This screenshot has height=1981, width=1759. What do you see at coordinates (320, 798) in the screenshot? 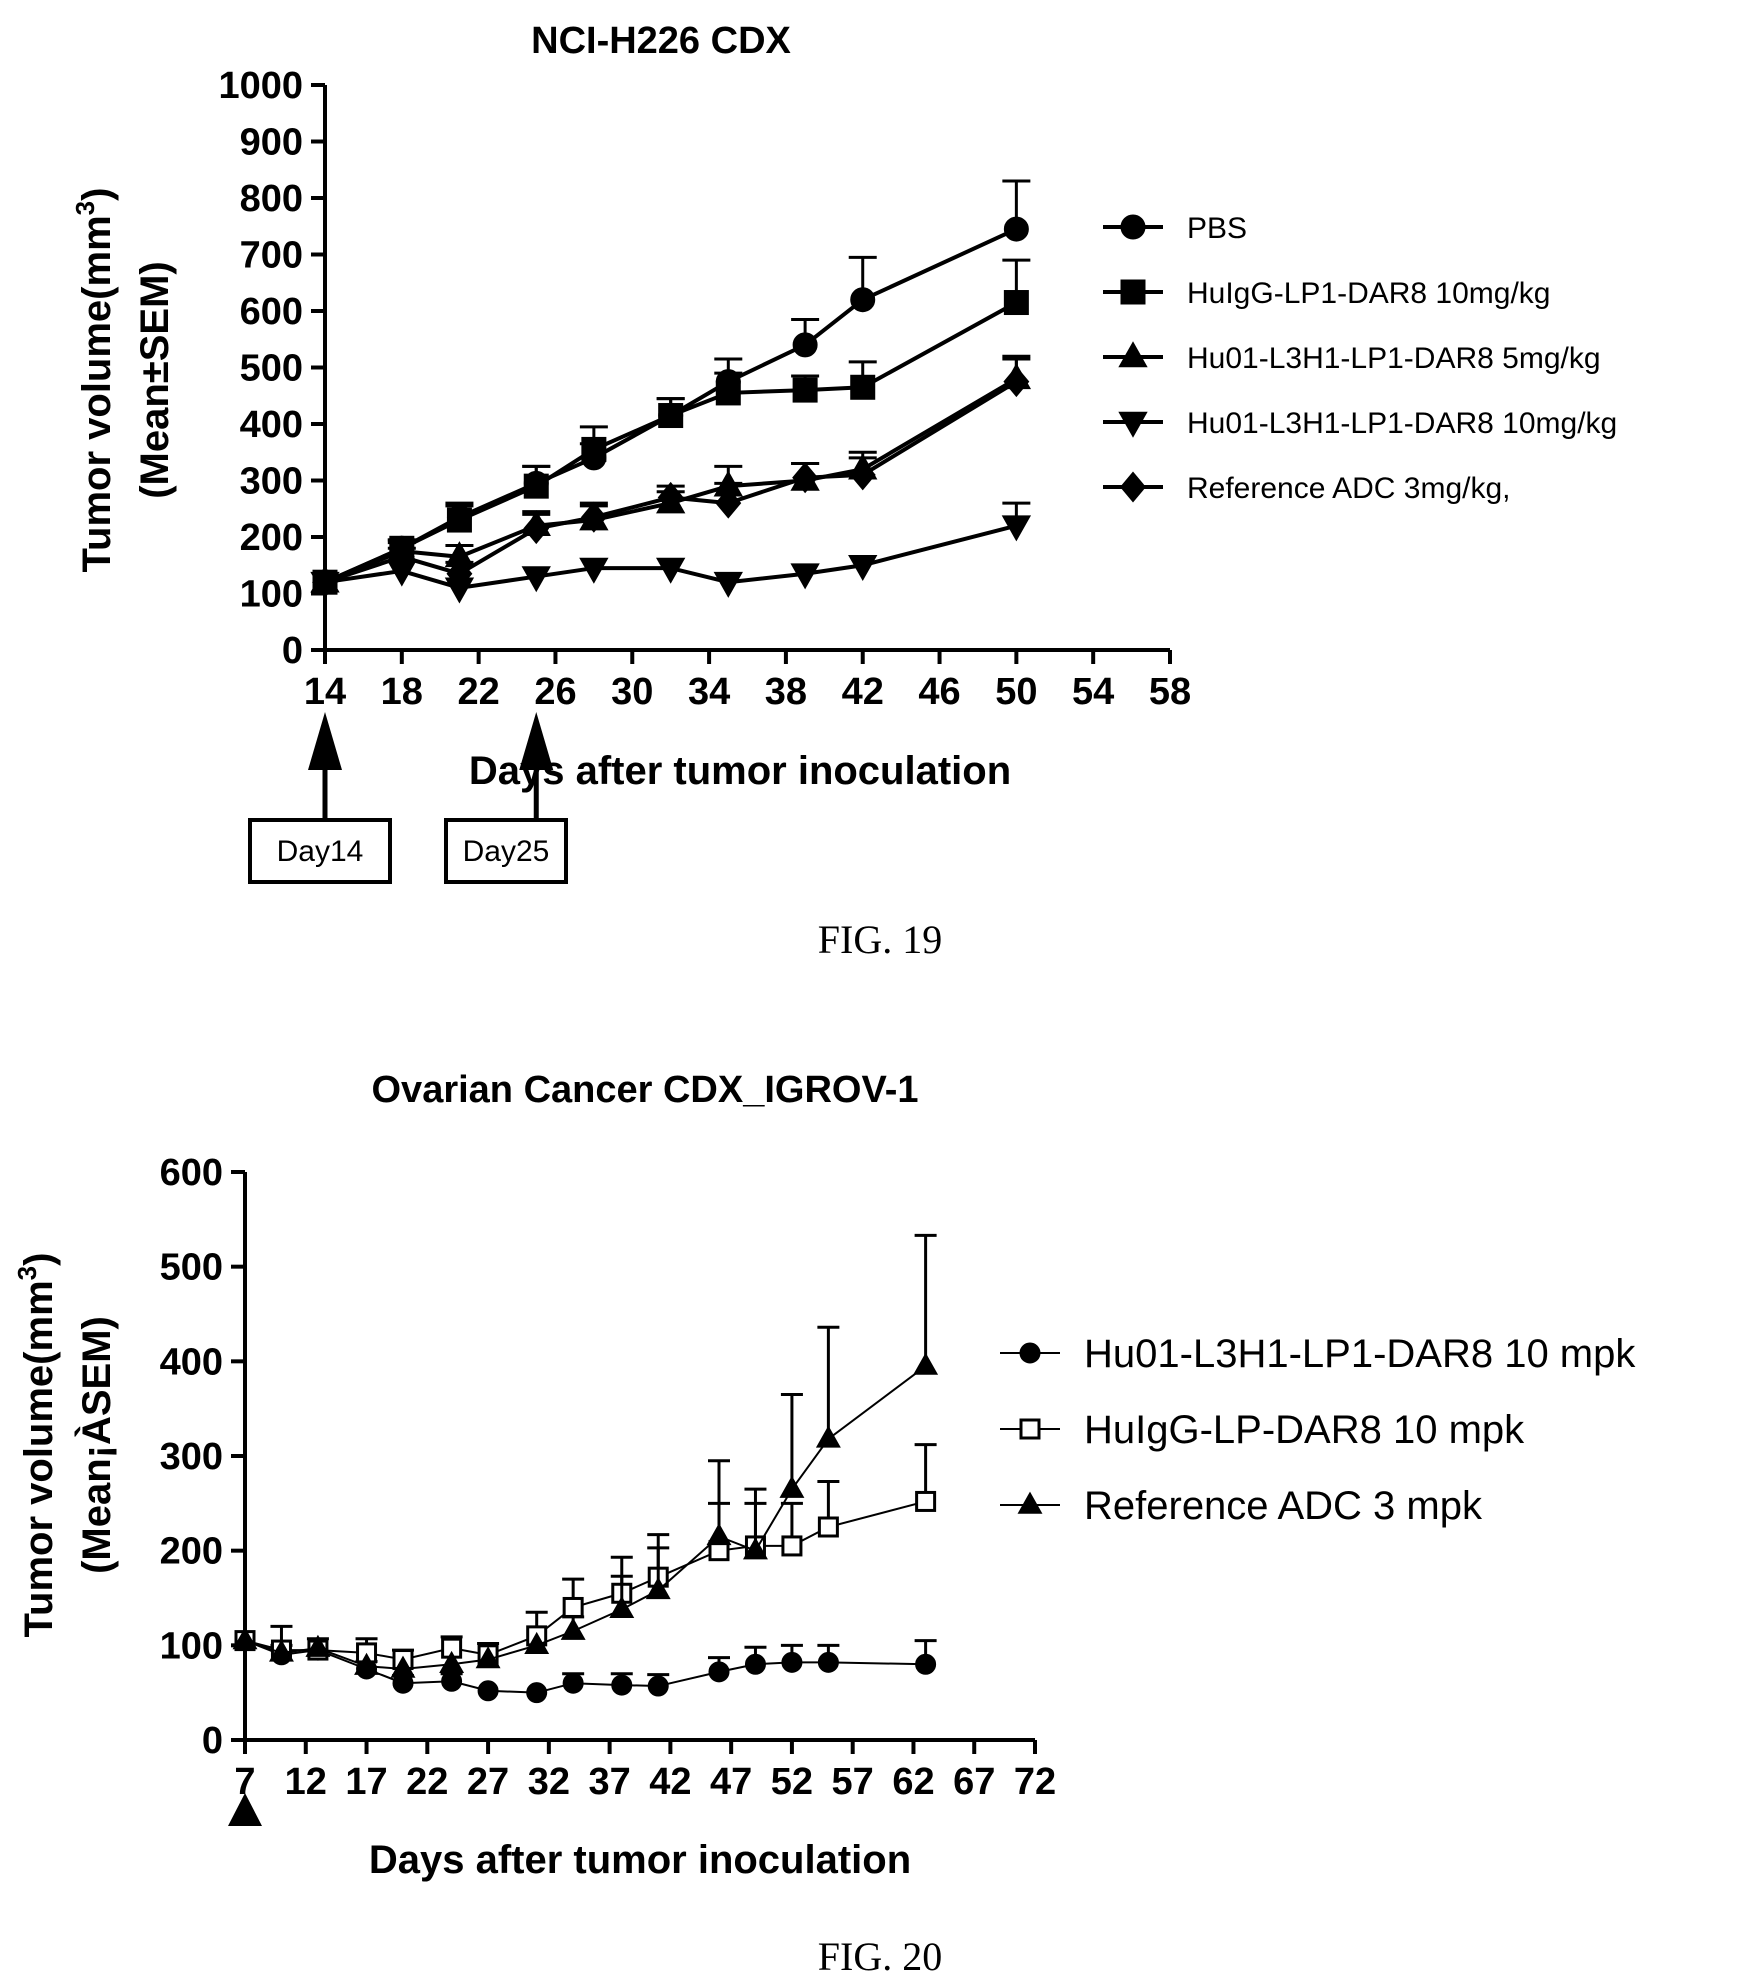
I see `dosing-arrow-1: Day14` at bounding box center [320, 798].